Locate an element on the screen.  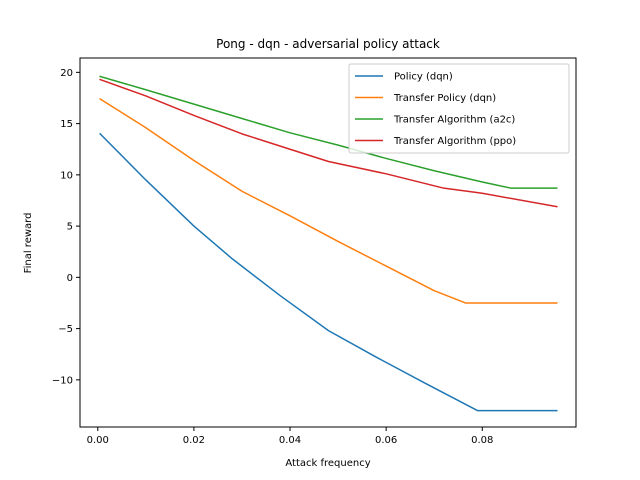
x-tick-label: 0.06 is located at coordinates (386, 440).